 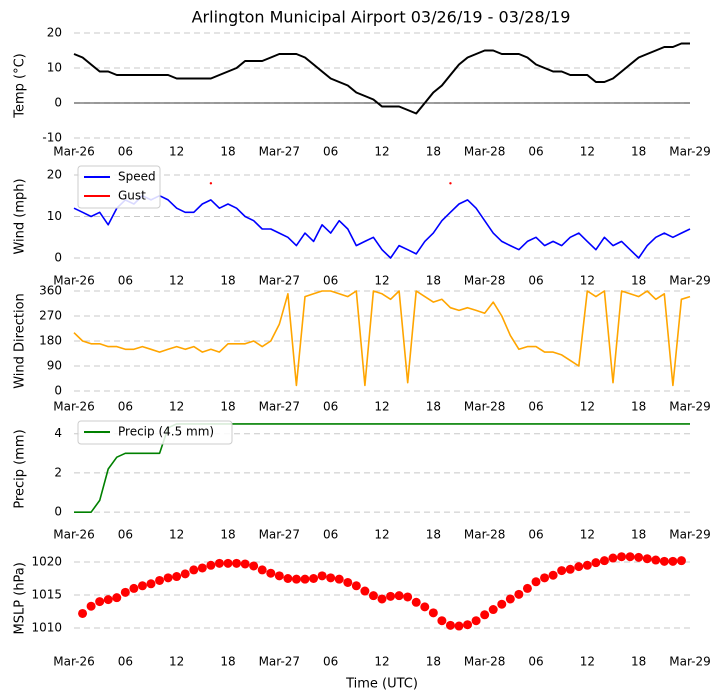 I want to click on y-axis-label: Wind Direction, so click(x=20, y=341).